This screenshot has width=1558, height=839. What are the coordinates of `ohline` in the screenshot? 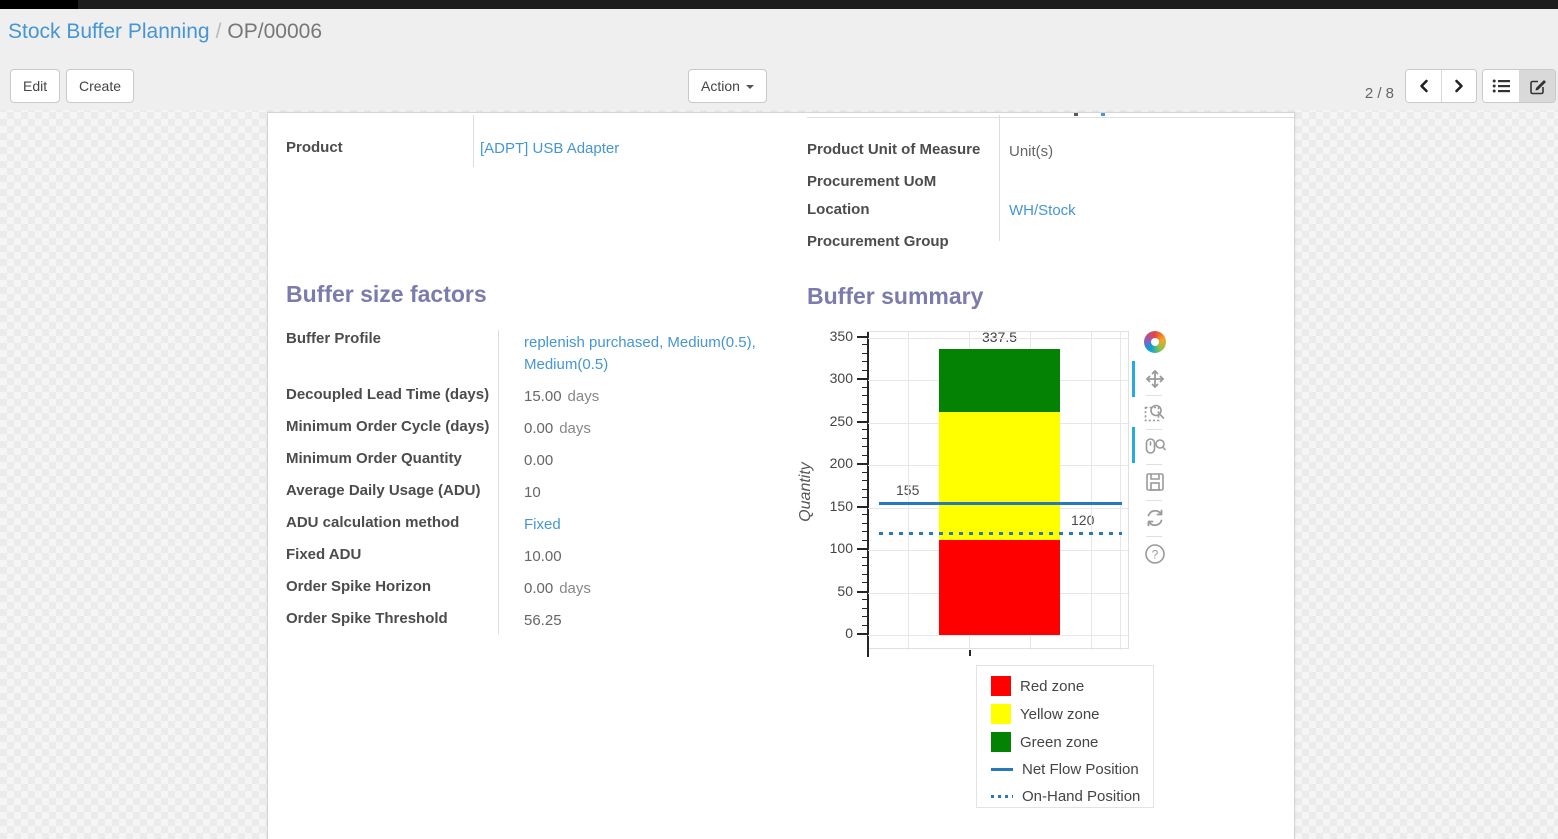 It's located at (1000, 533).